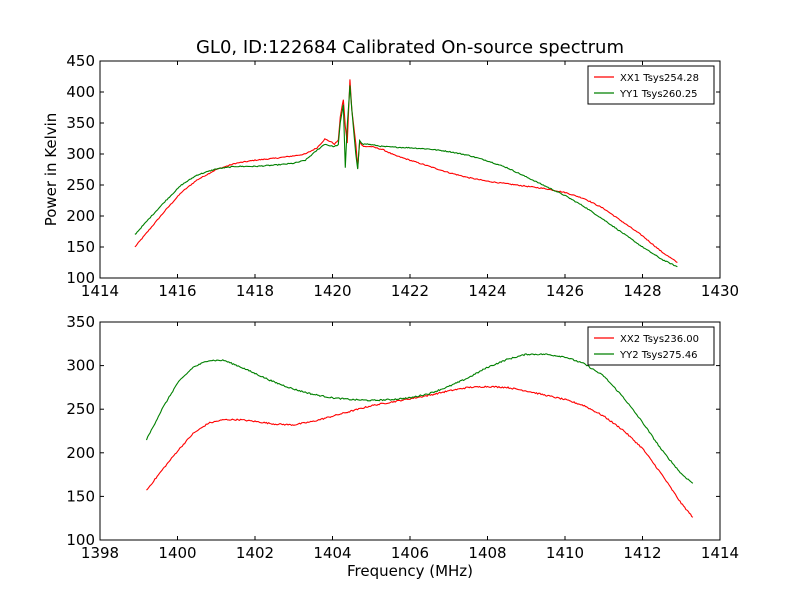  What do you see at coordinates (642, 291) in the screenshot?
I see `x-tick-label: 1428` at bounding box center [642, 291].